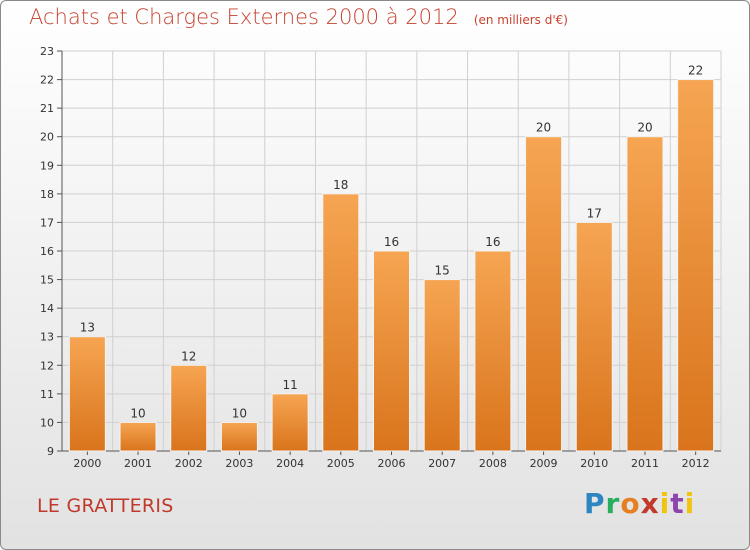  Describe the element at coordinates (442, 271) in the screenshot. I see `data-label: 15` at that location.